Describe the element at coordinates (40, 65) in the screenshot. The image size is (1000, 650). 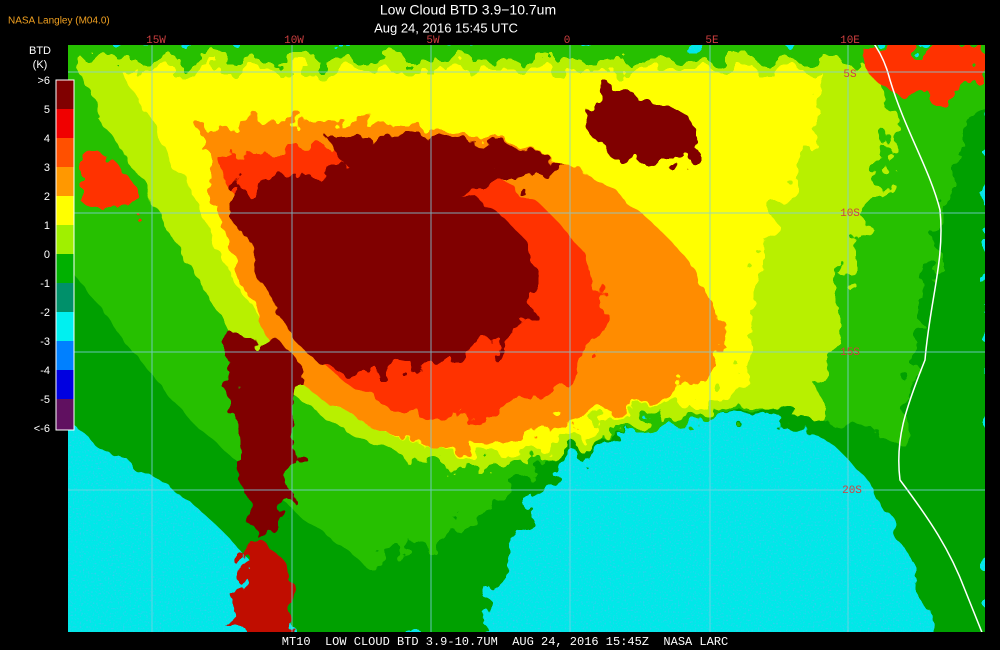
I see `legend-unit: (K)` at that location.